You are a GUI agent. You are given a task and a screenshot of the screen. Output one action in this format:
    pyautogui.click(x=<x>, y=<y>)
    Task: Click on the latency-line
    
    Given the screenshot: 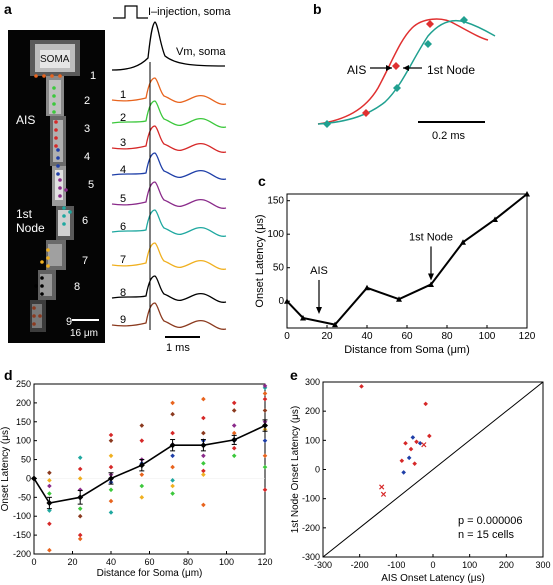 What is the action you would take?
    pyautogui.click(x=407, y=259)
    